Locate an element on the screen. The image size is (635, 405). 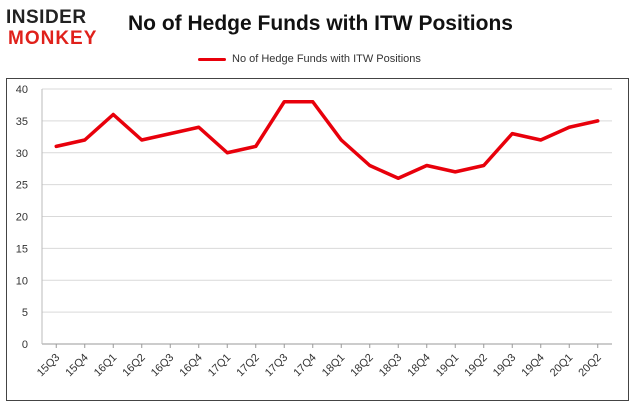
x-tick-label: 15Q4 is located at coordinates (77, 366).